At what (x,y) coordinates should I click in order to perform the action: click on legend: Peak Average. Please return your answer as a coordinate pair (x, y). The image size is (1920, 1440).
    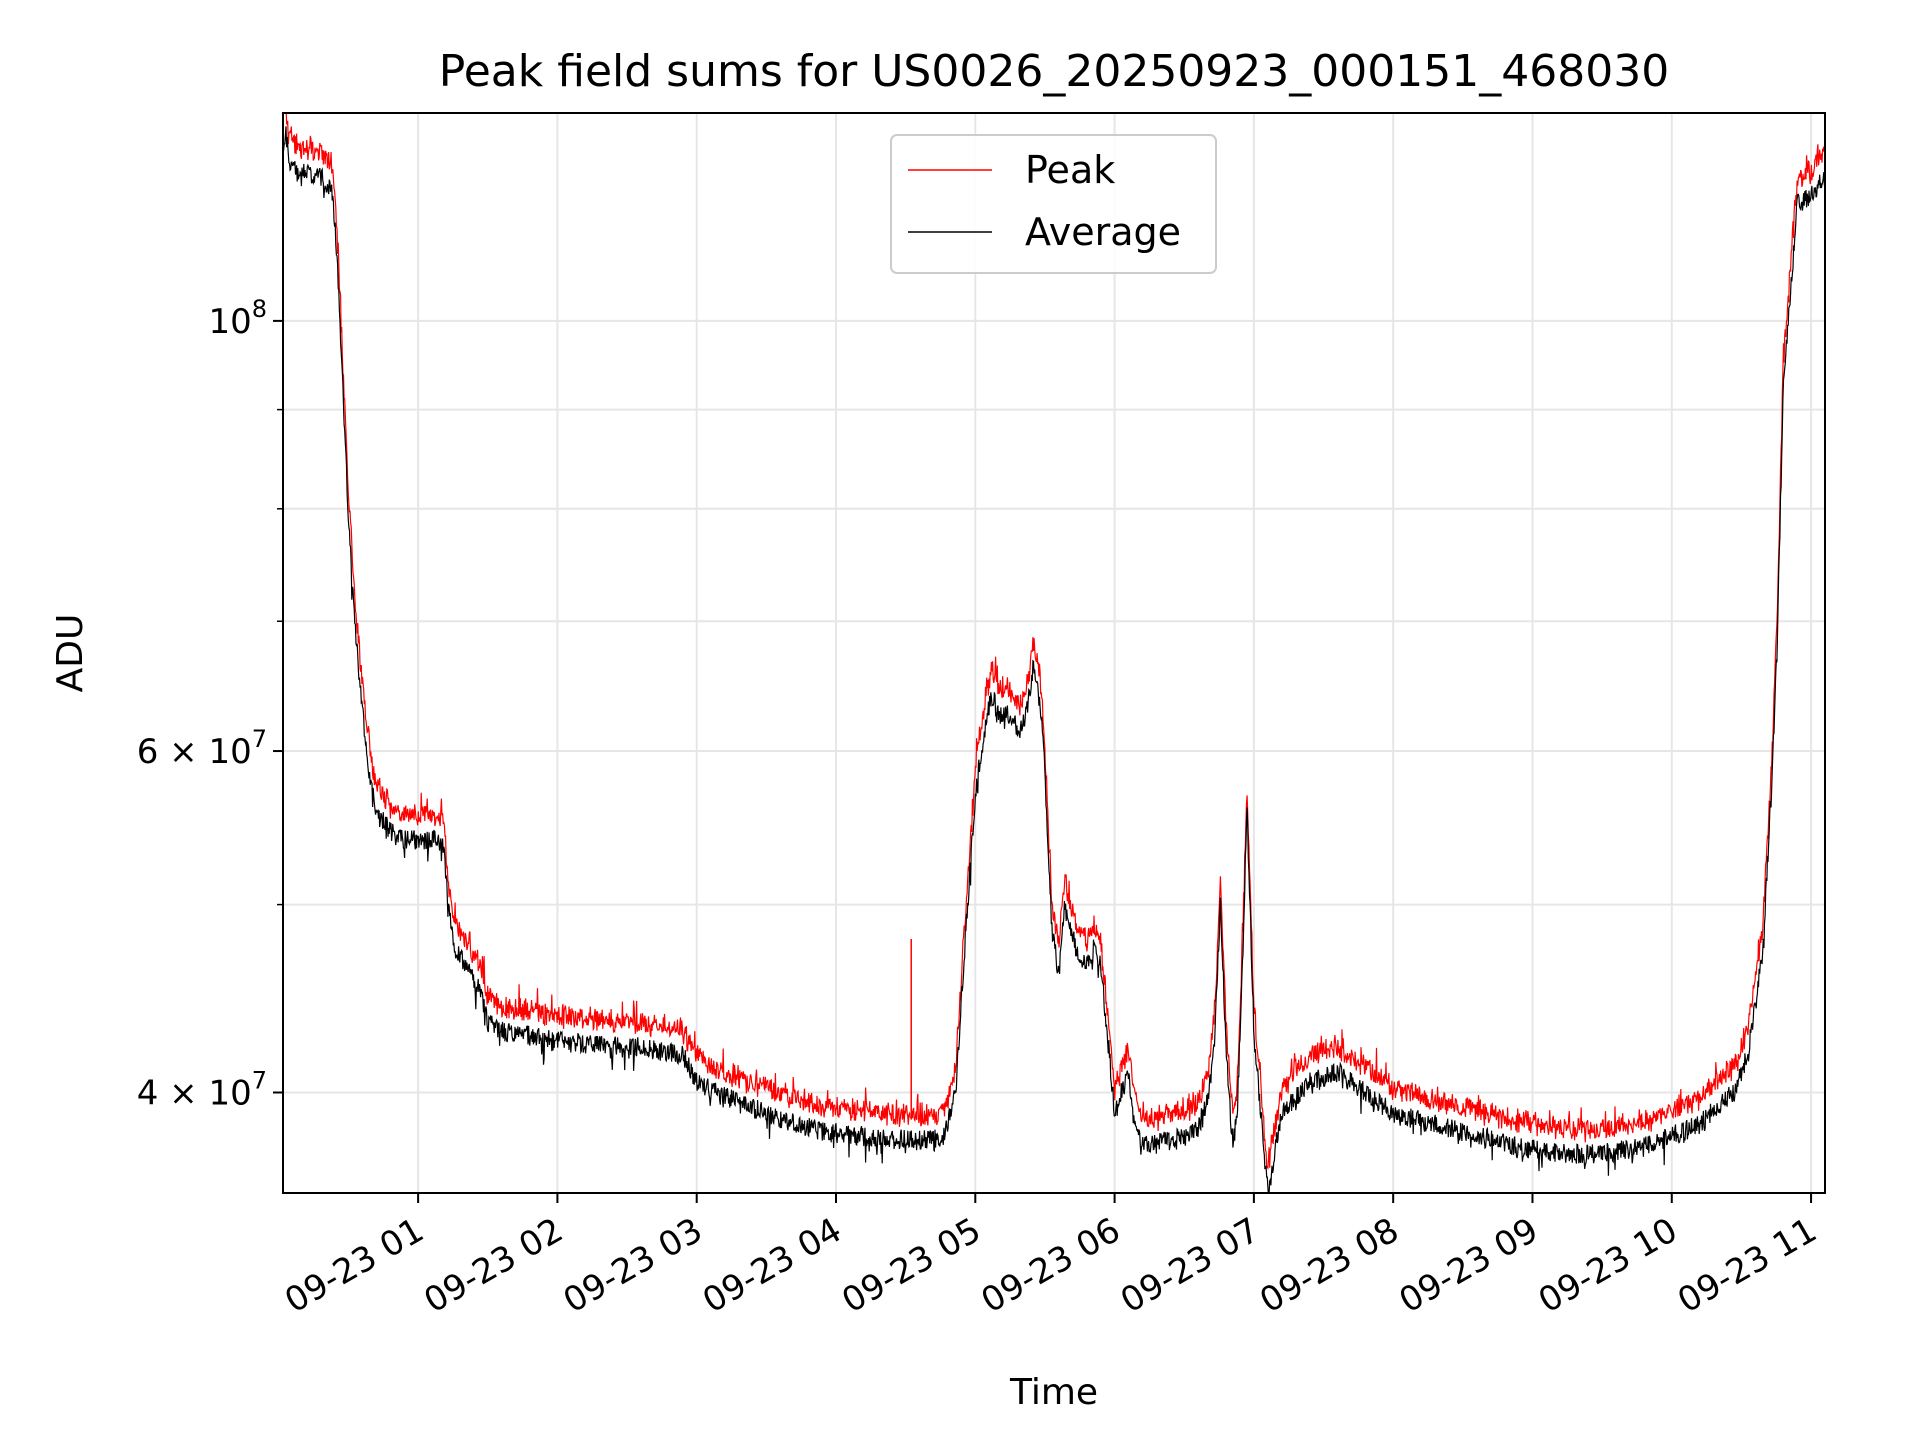
    Looking at the image, I should click on (1053, 204).